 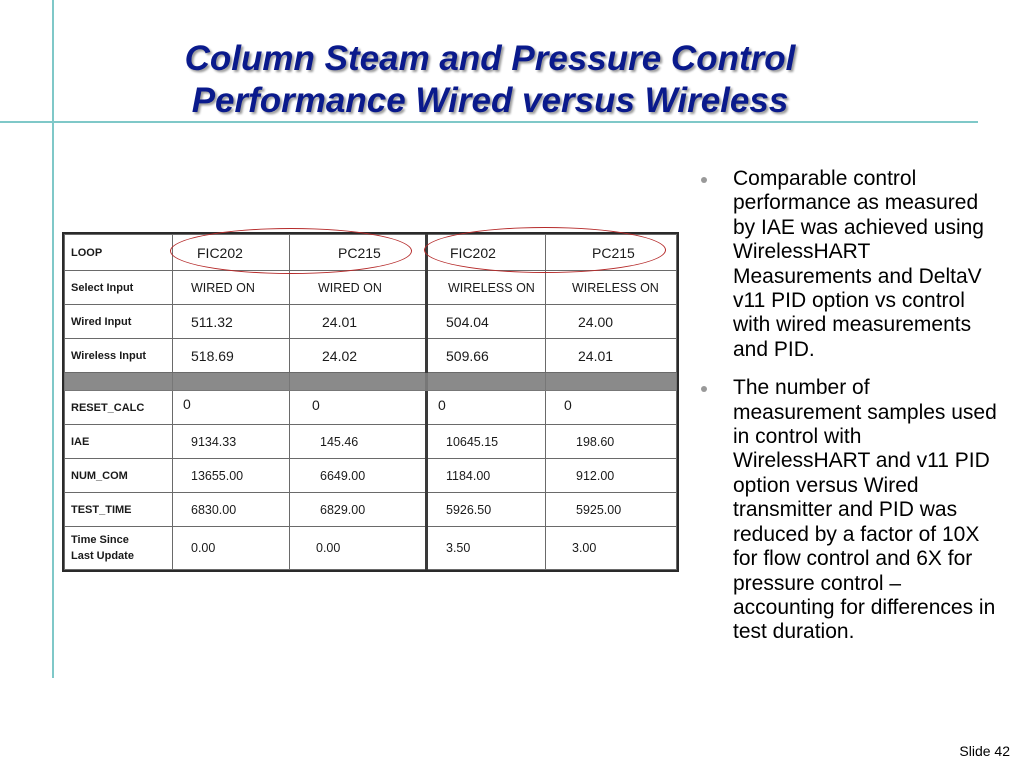 What do you see at coordinates (118, 407) in the screenshot?
I see `row-label: RESET_CALC` at bounding box center [118, 407].